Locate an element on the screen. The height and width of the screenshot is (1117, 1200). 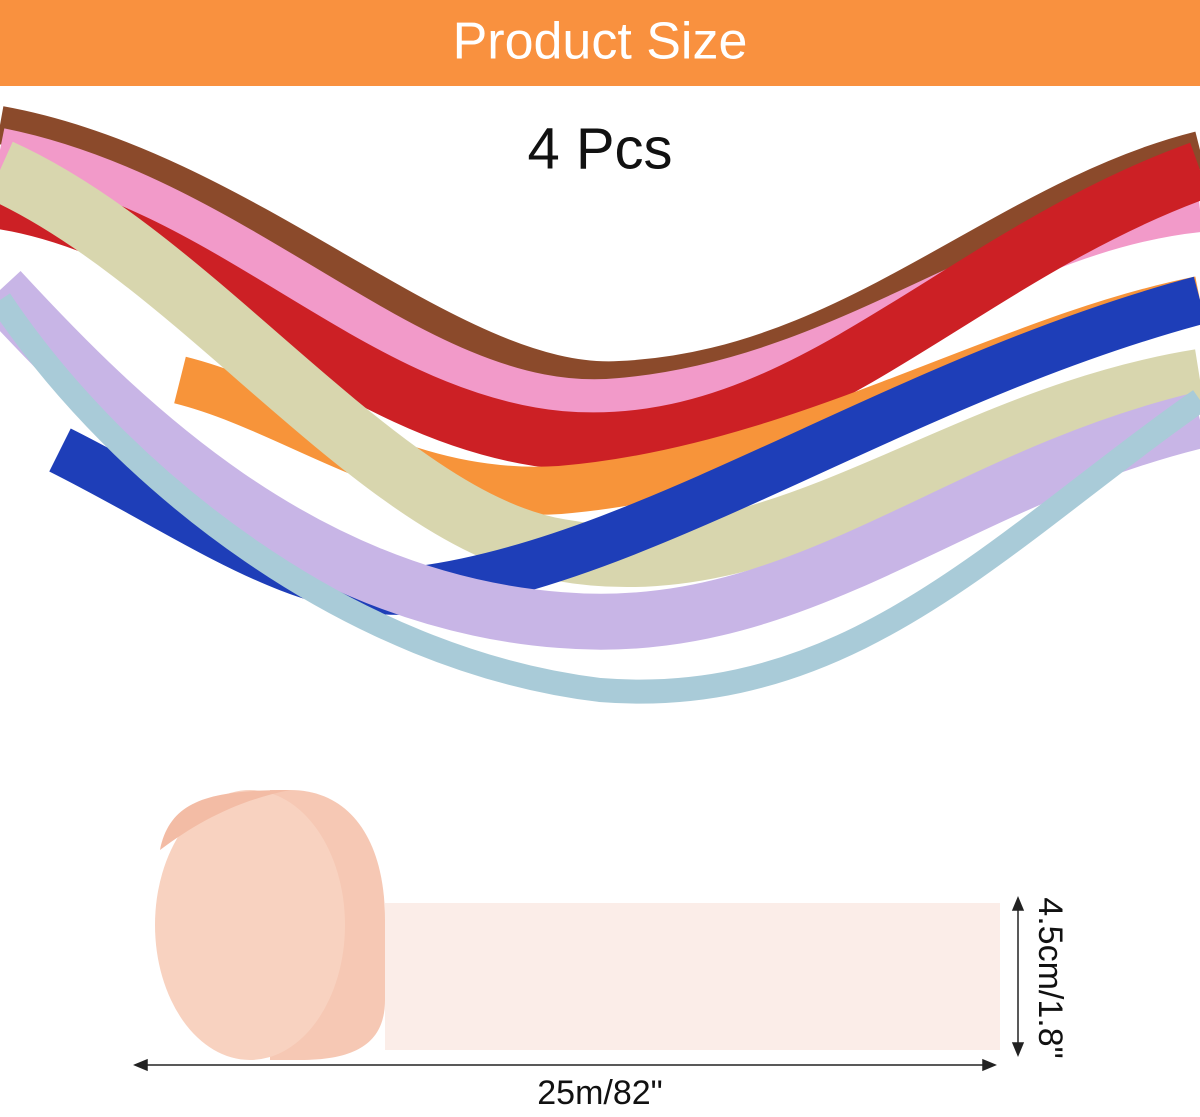
width-label: 4.5cm/1.8" is located at coordinates (1050, 977).